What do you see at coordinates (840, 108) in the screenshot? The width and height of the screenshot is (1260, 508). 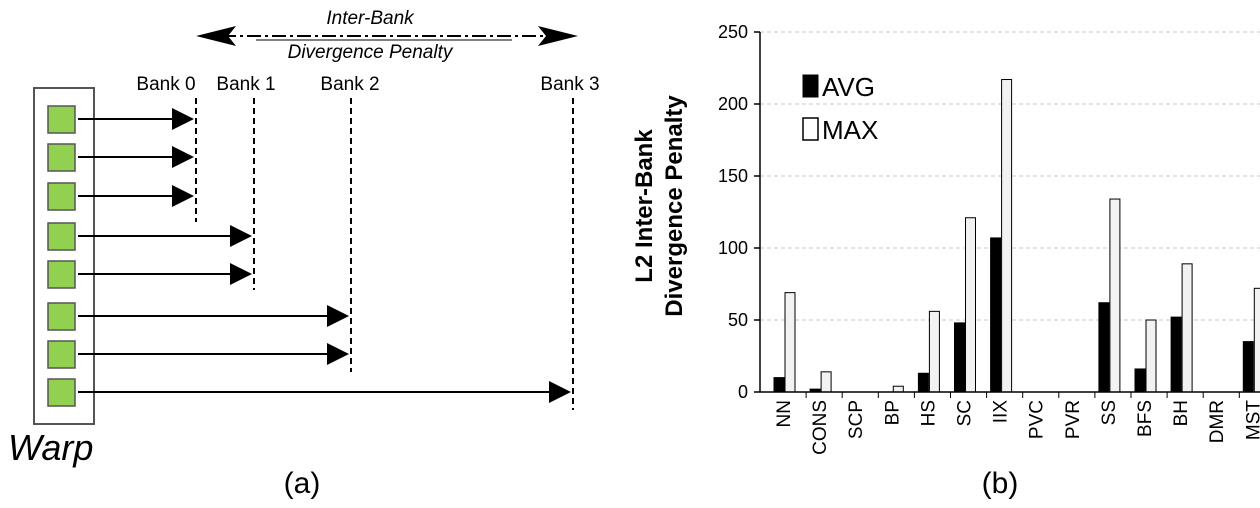 I see `legend: AVG MAX` at bounding box center [840, 108].